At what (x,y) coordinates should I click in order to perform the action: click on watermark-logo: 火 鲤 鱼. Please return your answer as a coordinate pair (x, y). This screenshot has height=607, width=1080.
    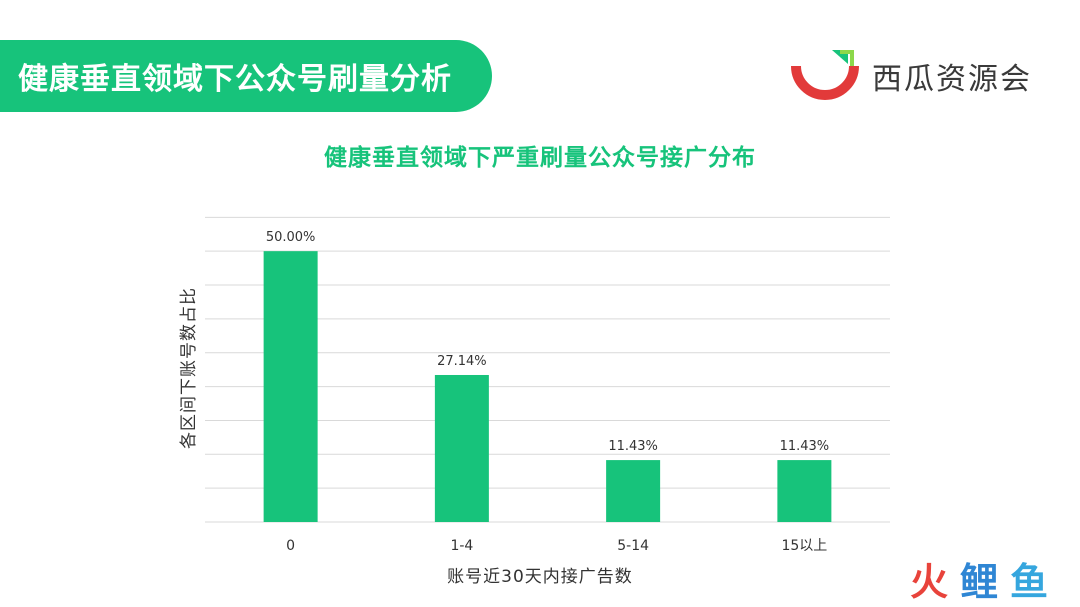
    Looking at the image, I should click on (990, 582).